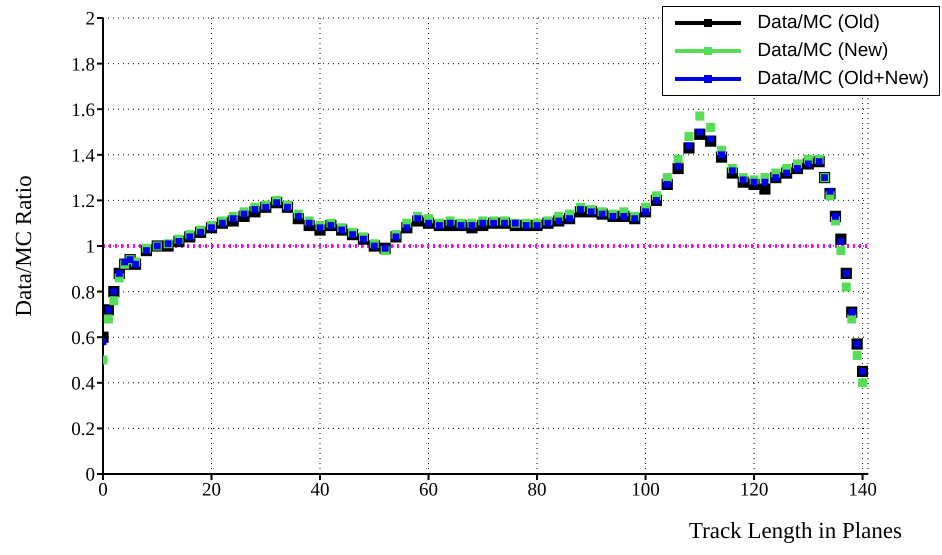  Describe the element at coordinates (83, 201) in the screenshot. I see `y-tick-label: 1.2` at that location.